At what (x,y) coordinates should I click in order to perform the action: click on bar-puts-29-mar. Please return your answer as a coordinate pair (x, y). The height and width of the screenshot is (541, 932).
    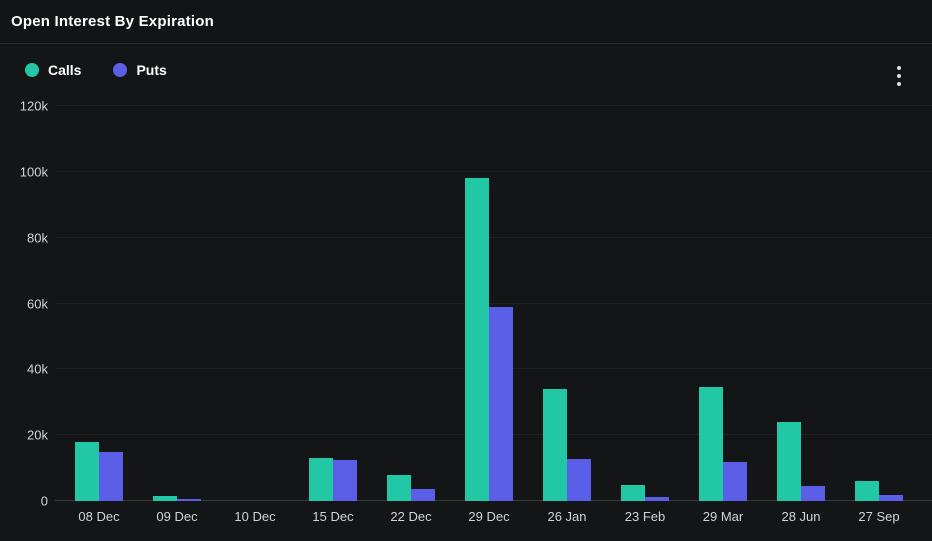
    Looking at the image, I should click on (735, 481).